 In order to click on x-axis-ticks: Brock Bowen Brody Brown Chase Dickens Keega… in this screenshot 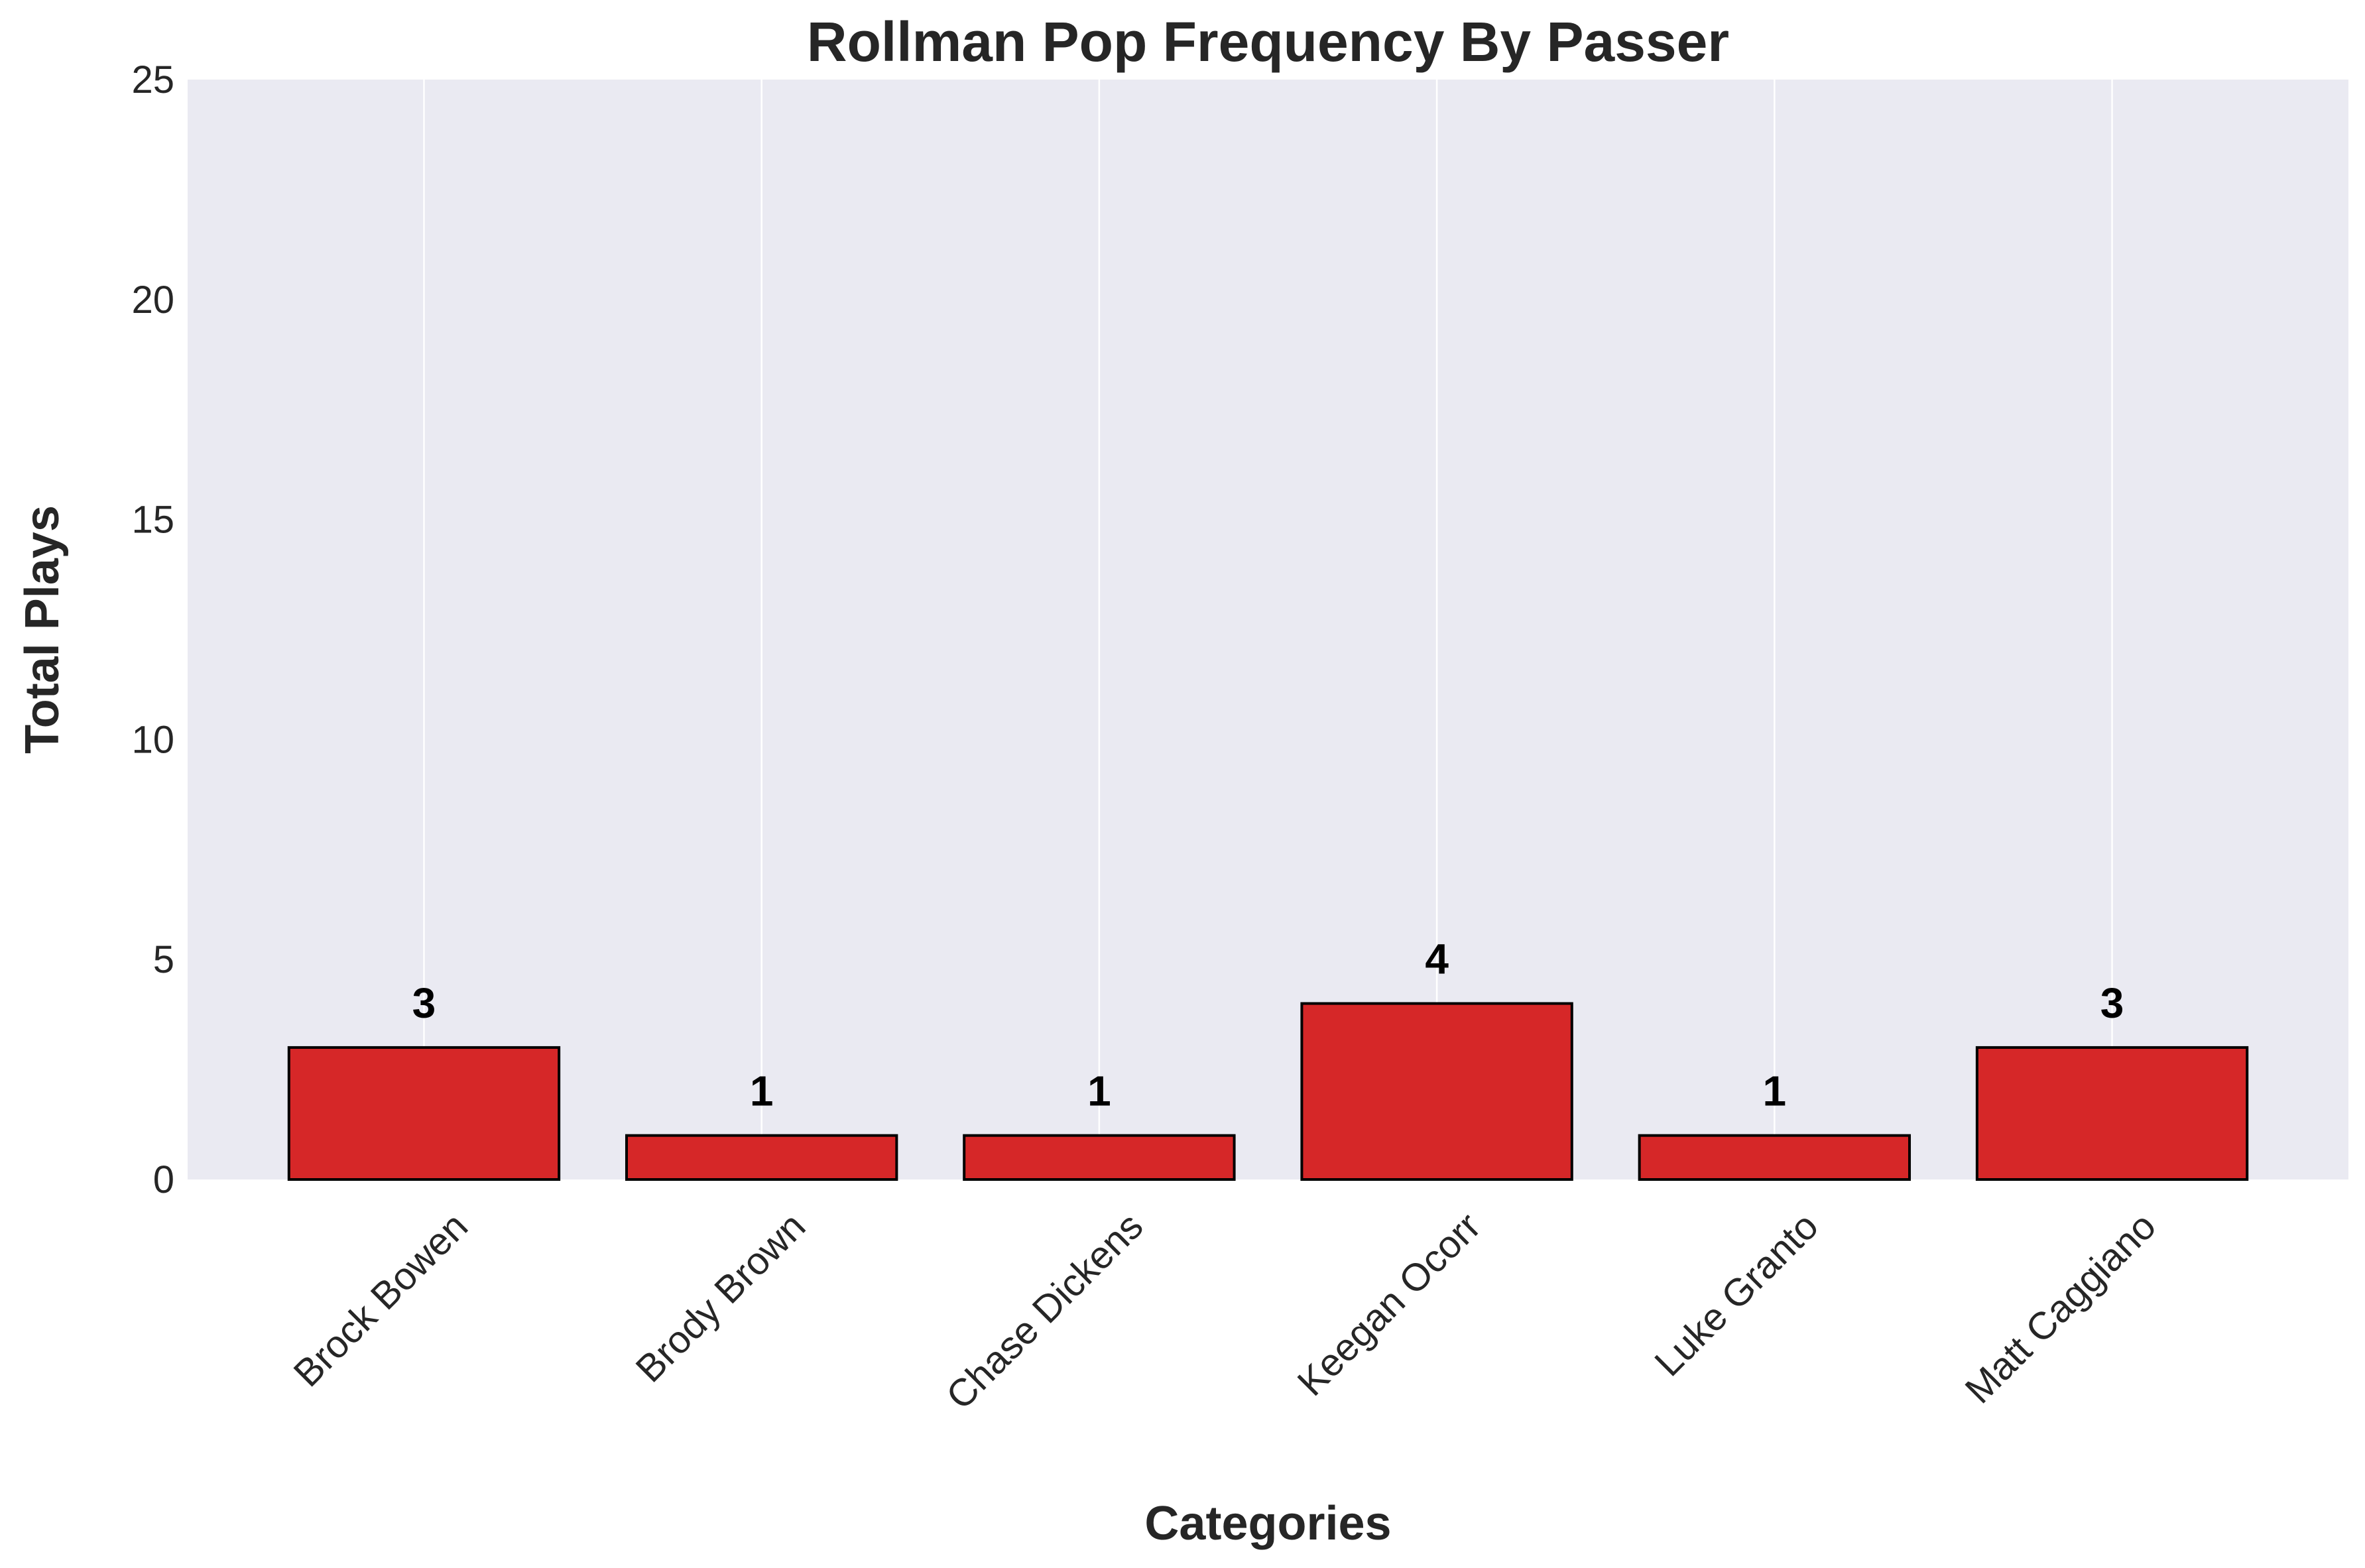, I will do `click(1224, 1311)`.